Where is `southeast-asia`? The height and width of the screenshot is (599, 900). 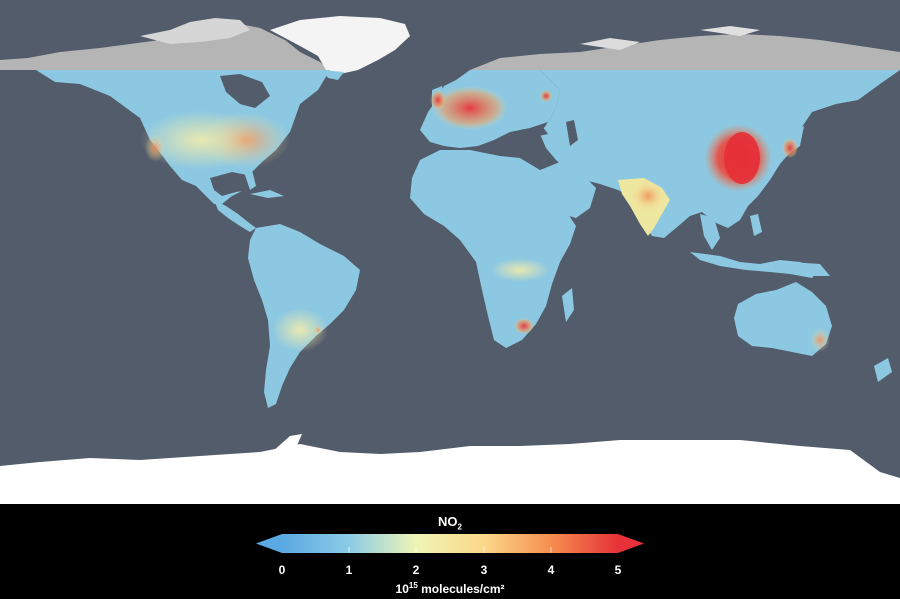
southeast-asia is located at coordinates (710, 232).